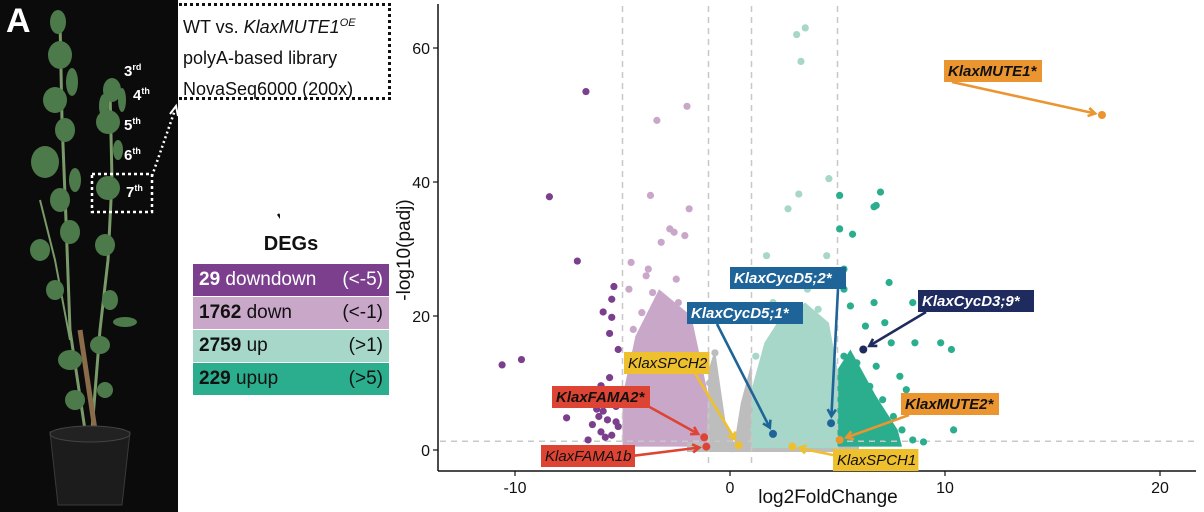  Describe the element at coordinates (421, 183) in the screenshot. I see `y-tick-label: 40` at that location.